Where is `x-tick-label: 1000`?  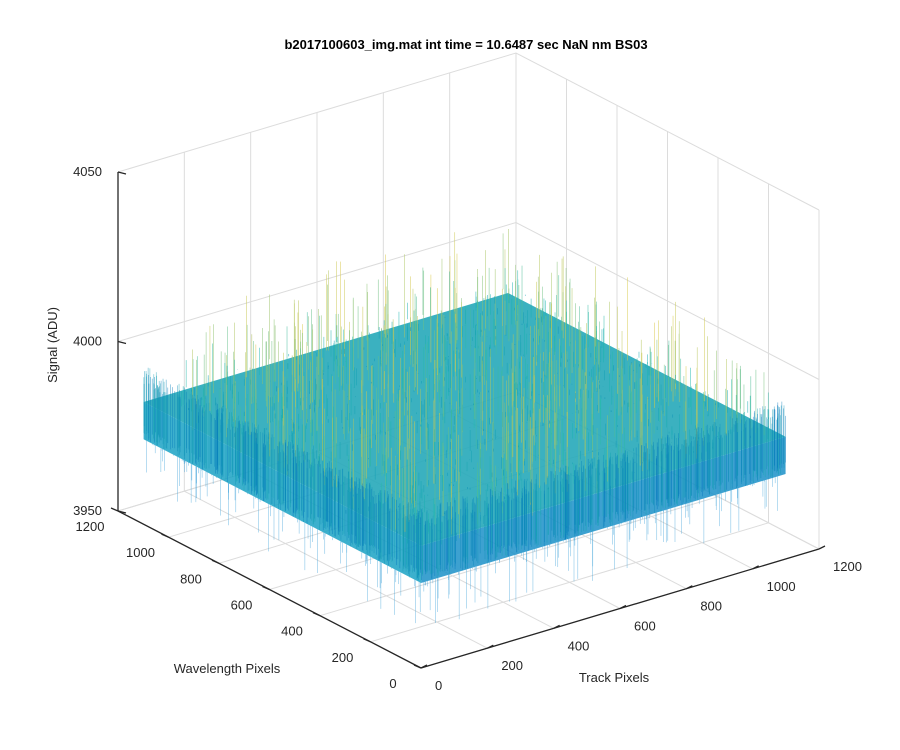 x-tick-label: 1000 is located at coordinates (781, 586).